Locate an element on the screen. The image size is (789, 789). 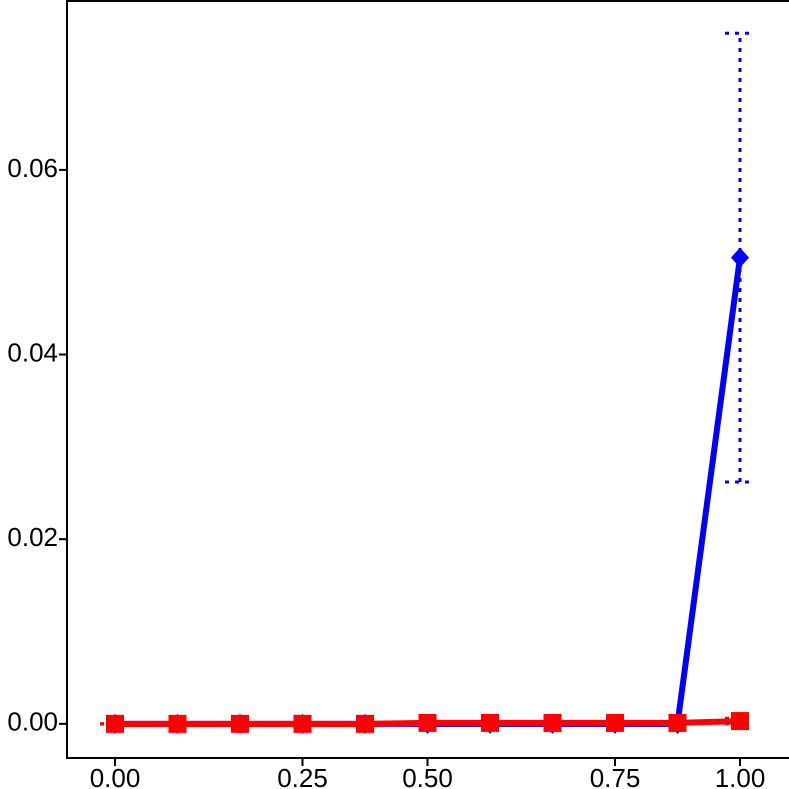
x-tick-label: 0.00 is located at coordinates (115, 776).